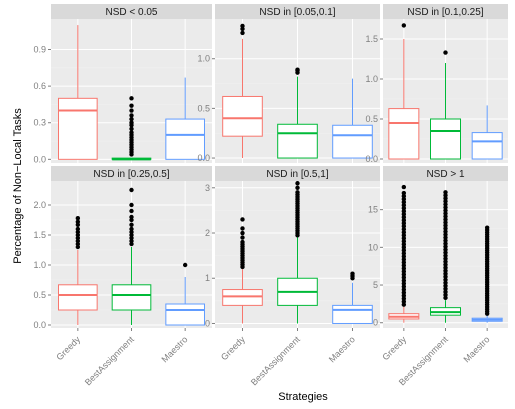  I want to click on facet-title: NSD > 1, so click(445, 174).